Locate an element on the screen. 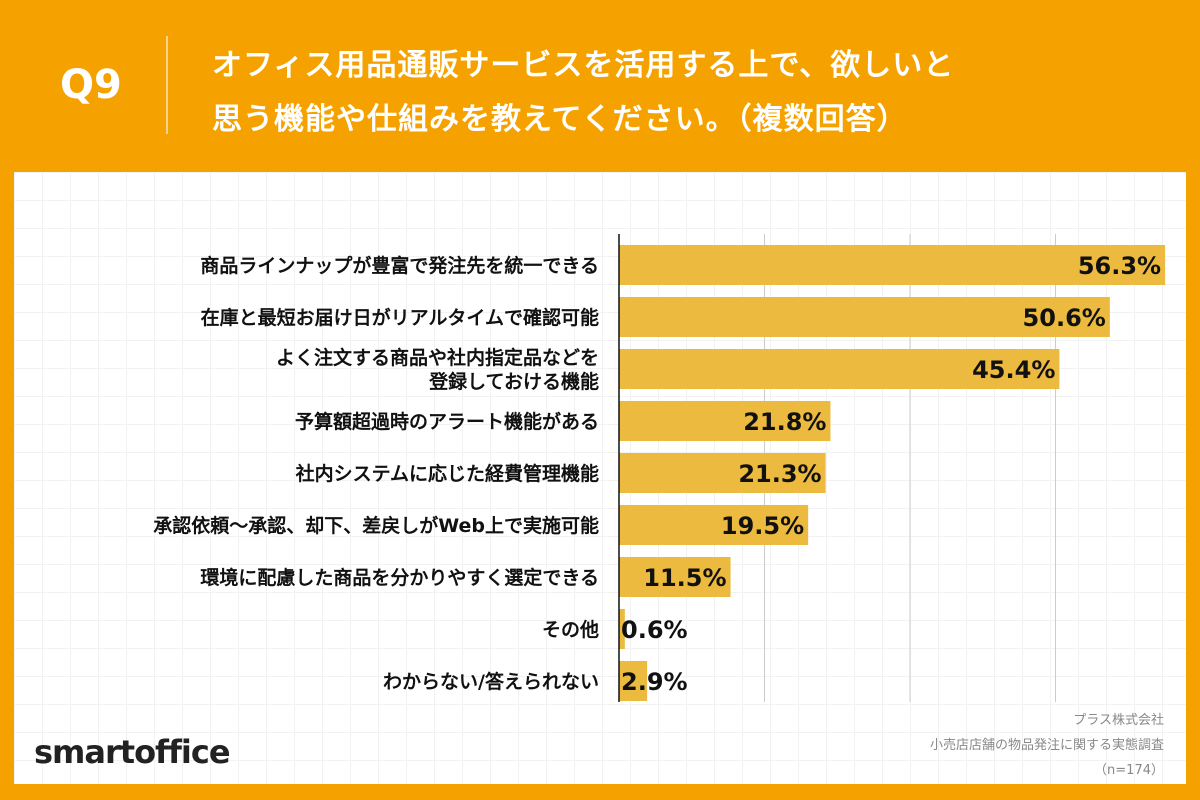  data-label: 45.4% is located at coordinates (1013, 370).